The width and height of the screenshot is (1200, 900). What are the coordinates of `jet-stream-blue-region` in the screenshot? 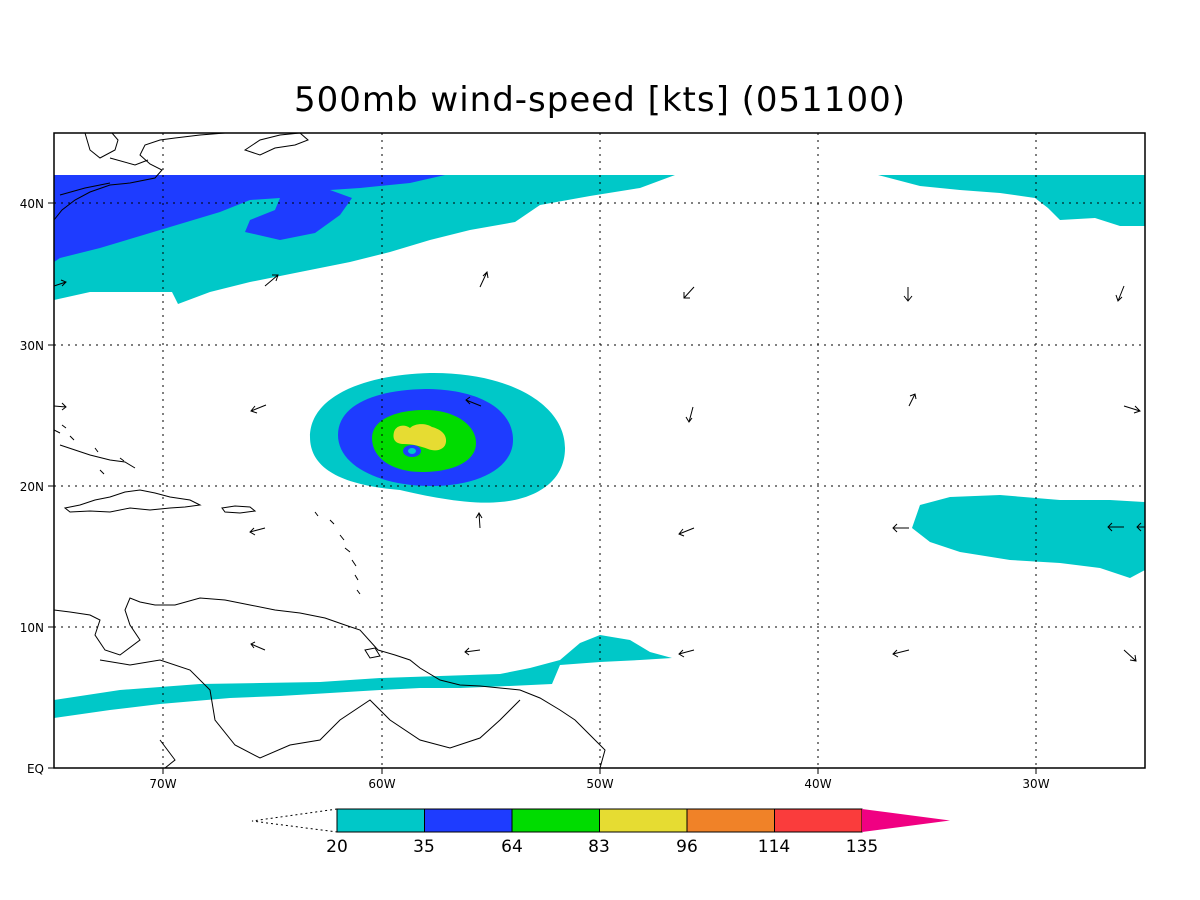 It's located at (249, 218).